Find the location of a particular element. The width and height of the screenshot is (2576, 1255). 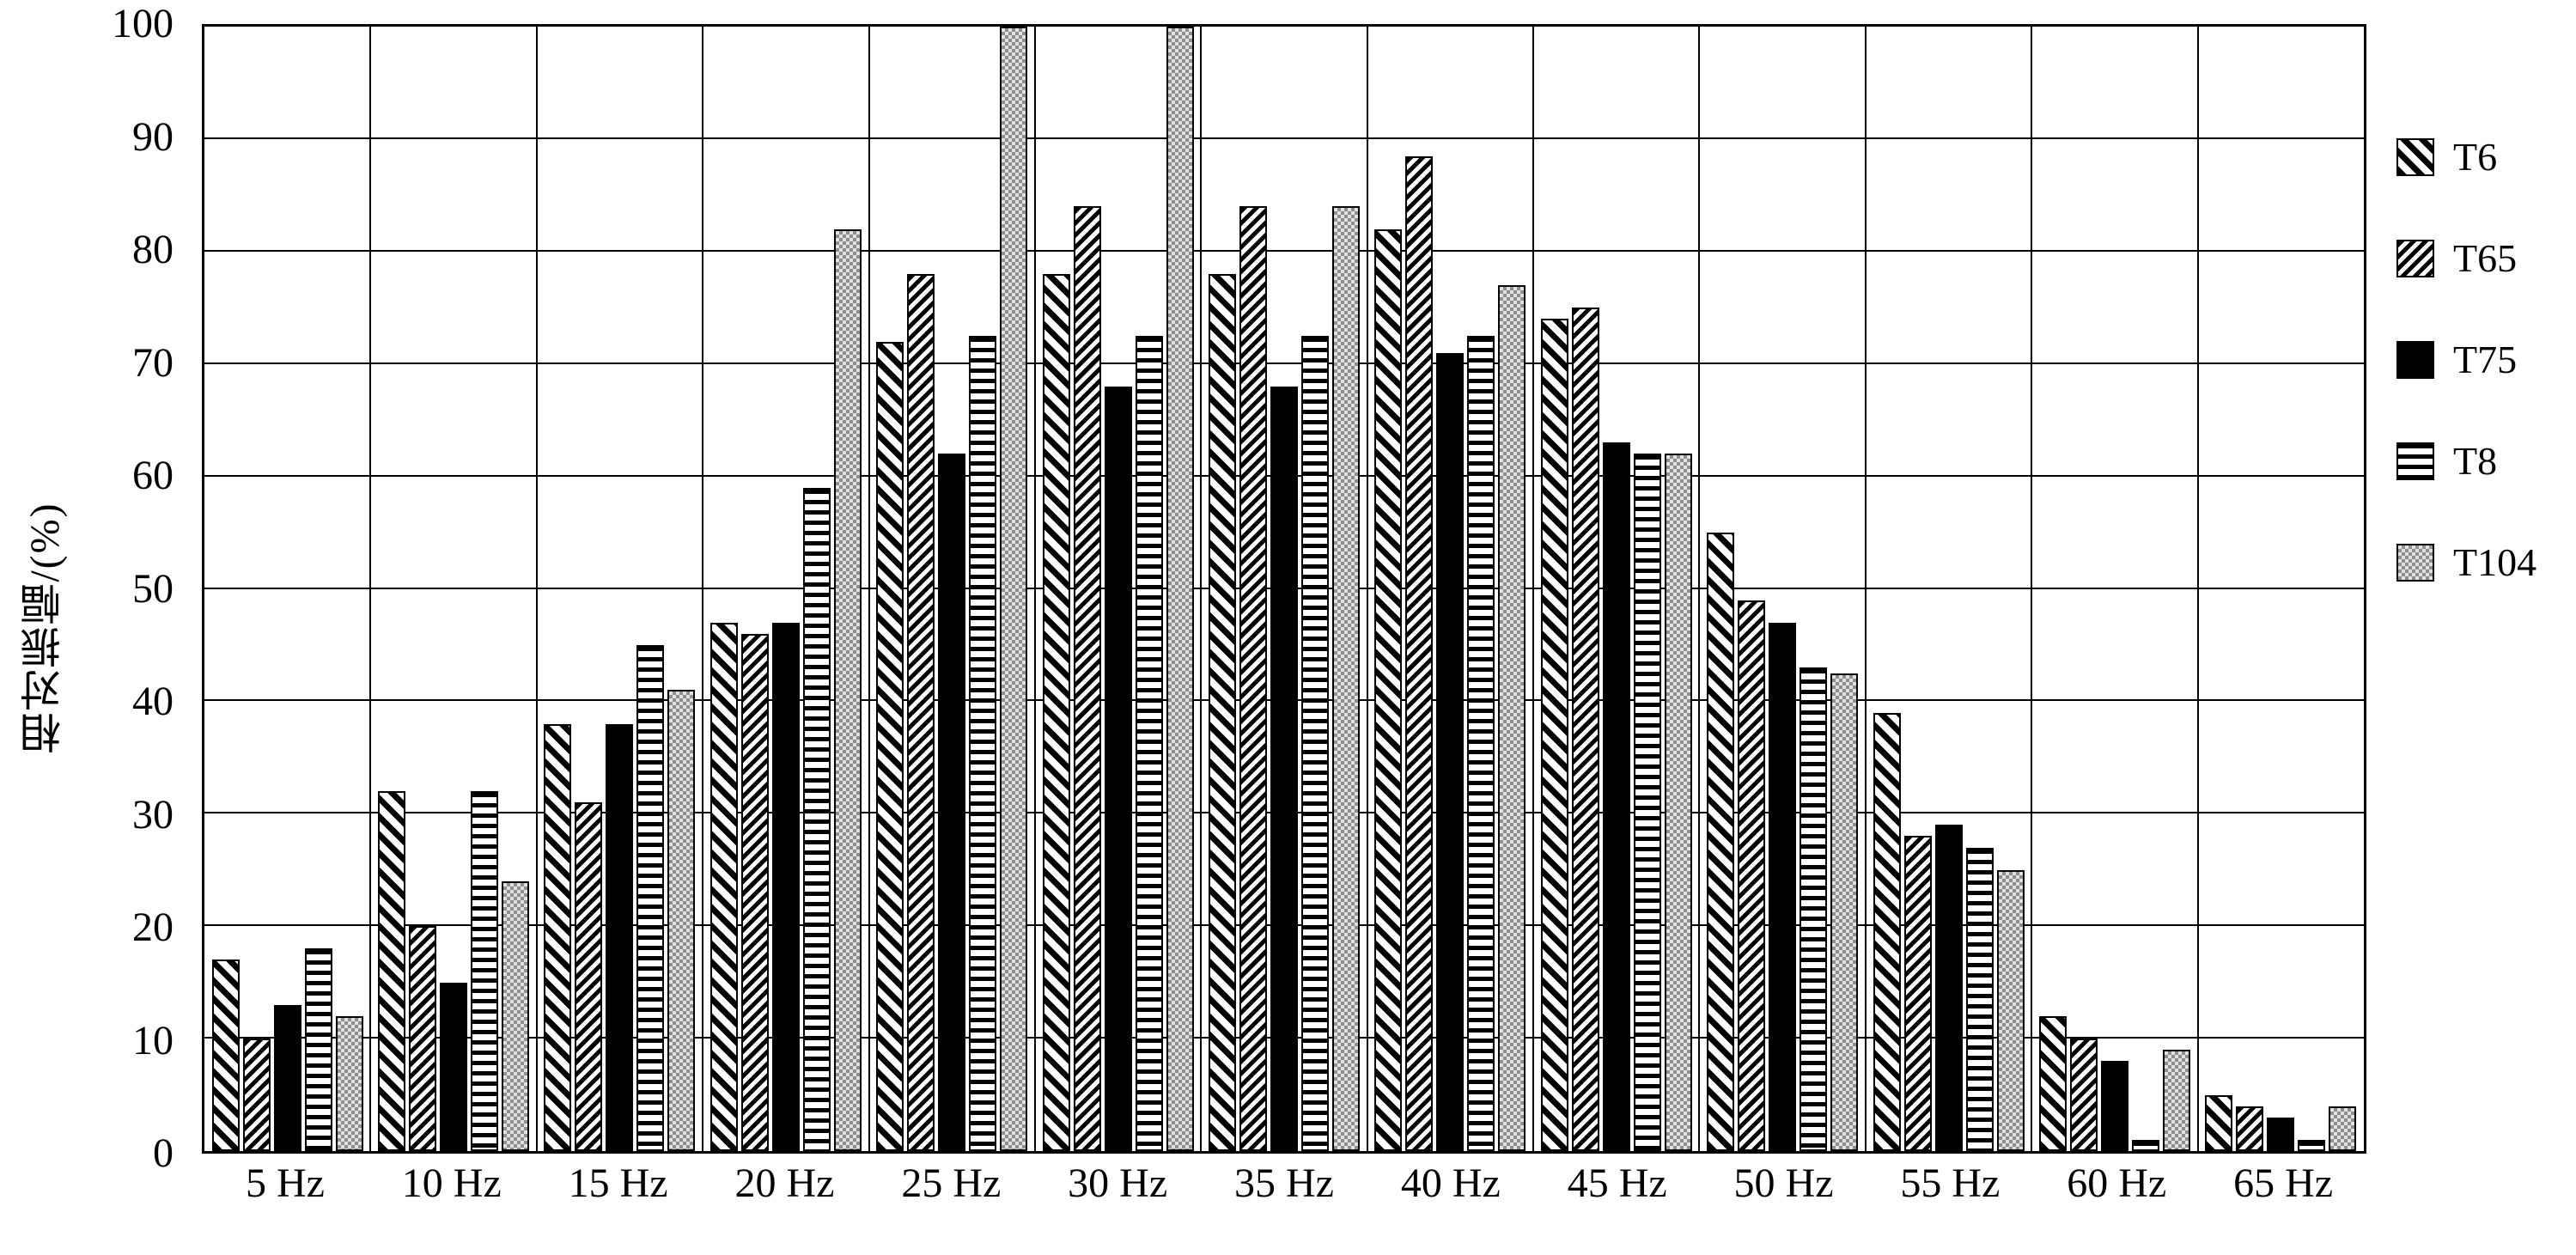

bar-T8-40Hz is located at coordinates (1481, 743).